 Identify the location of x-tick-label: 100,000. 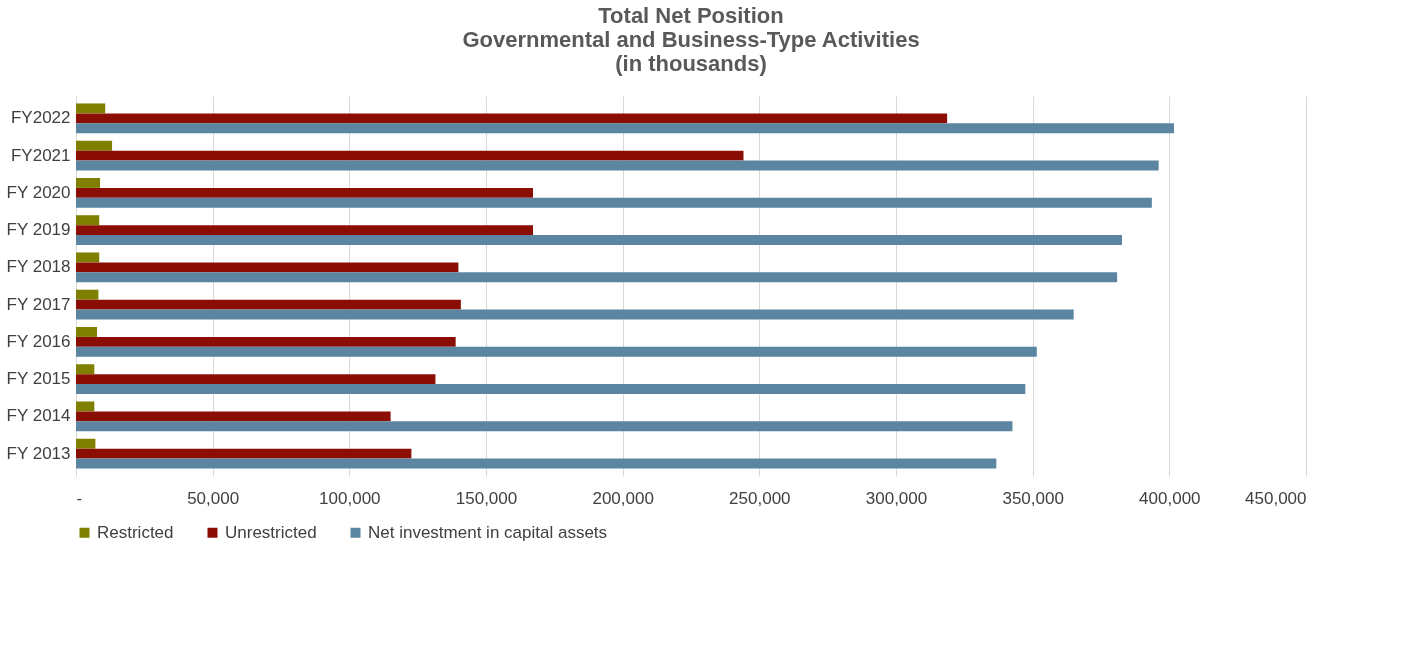
(350, 498).